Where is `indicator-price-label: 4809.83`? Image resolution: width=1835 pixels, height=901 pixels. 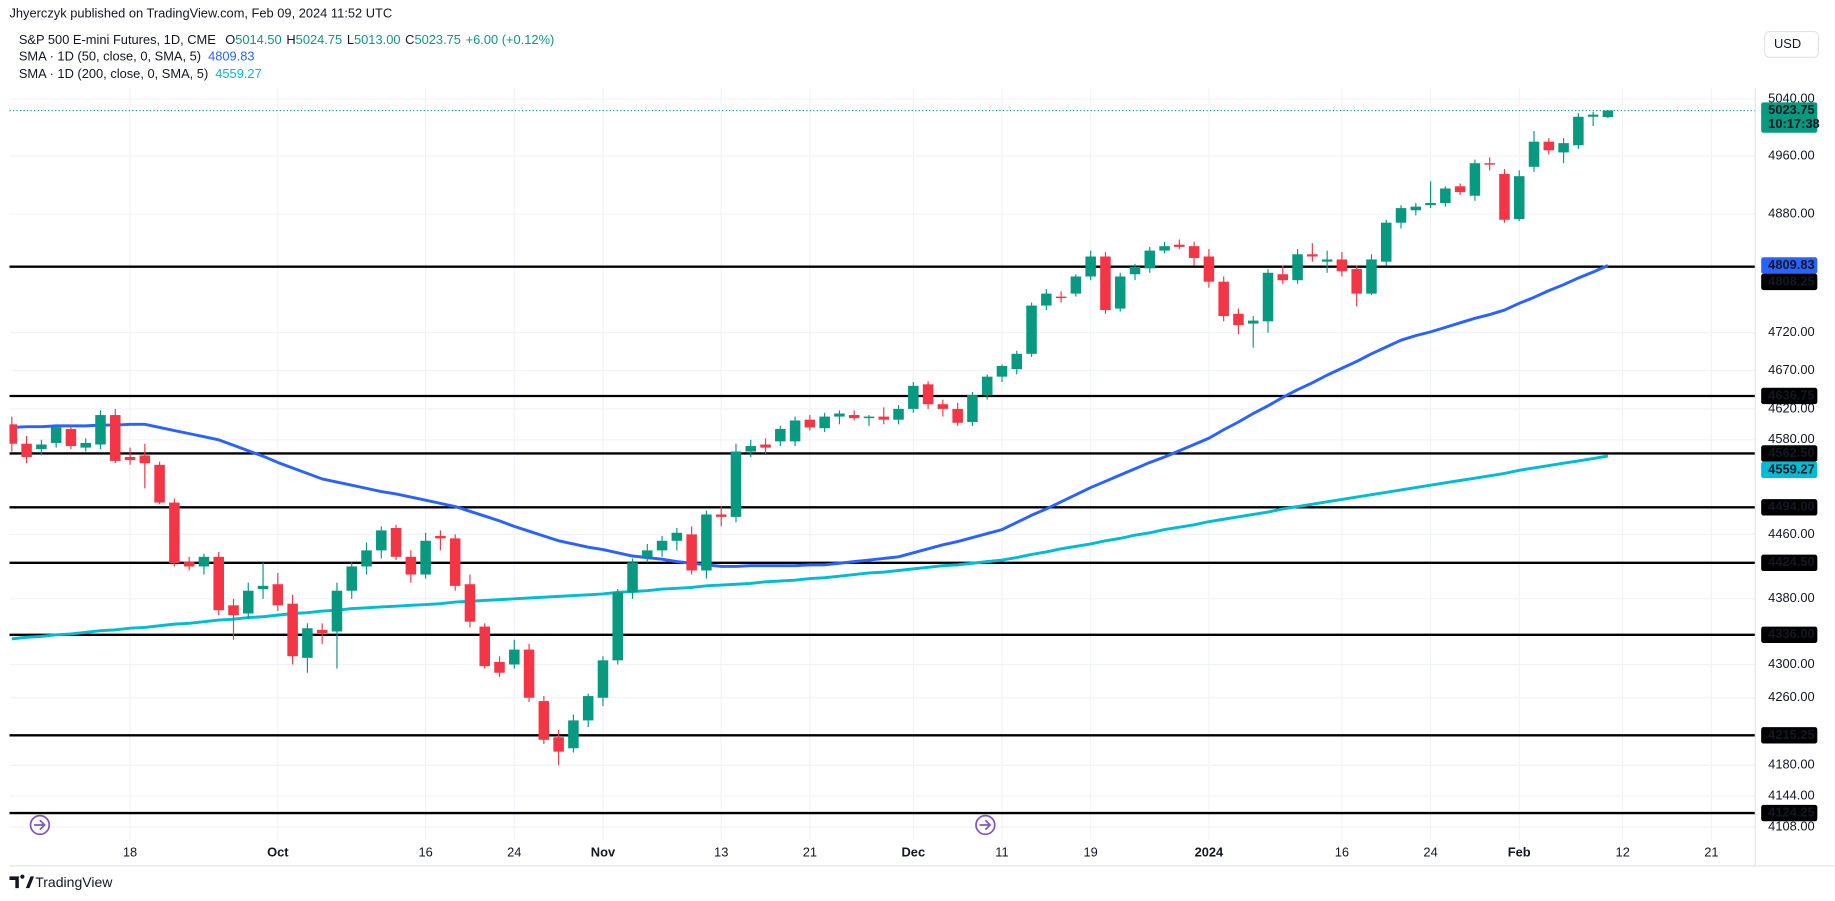
indicator-price-label: 4809.83 is located at coordinates (1791, 264).